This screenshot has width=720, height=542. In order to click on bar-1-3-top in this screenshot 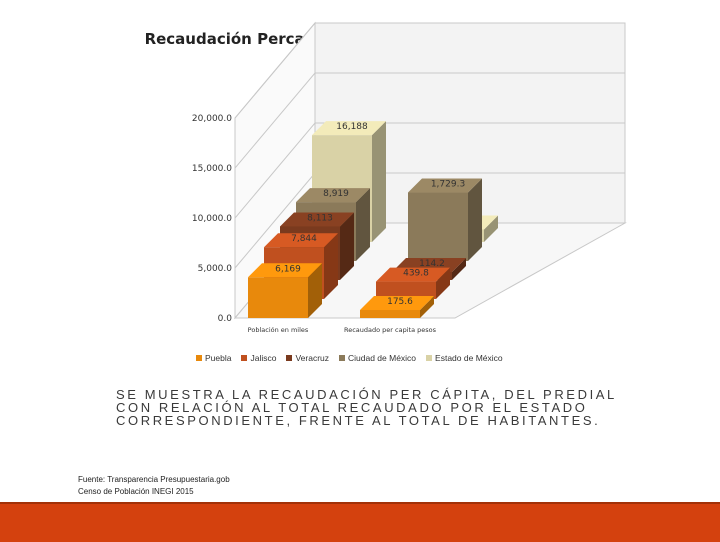, I will do `click(445, 185)`.